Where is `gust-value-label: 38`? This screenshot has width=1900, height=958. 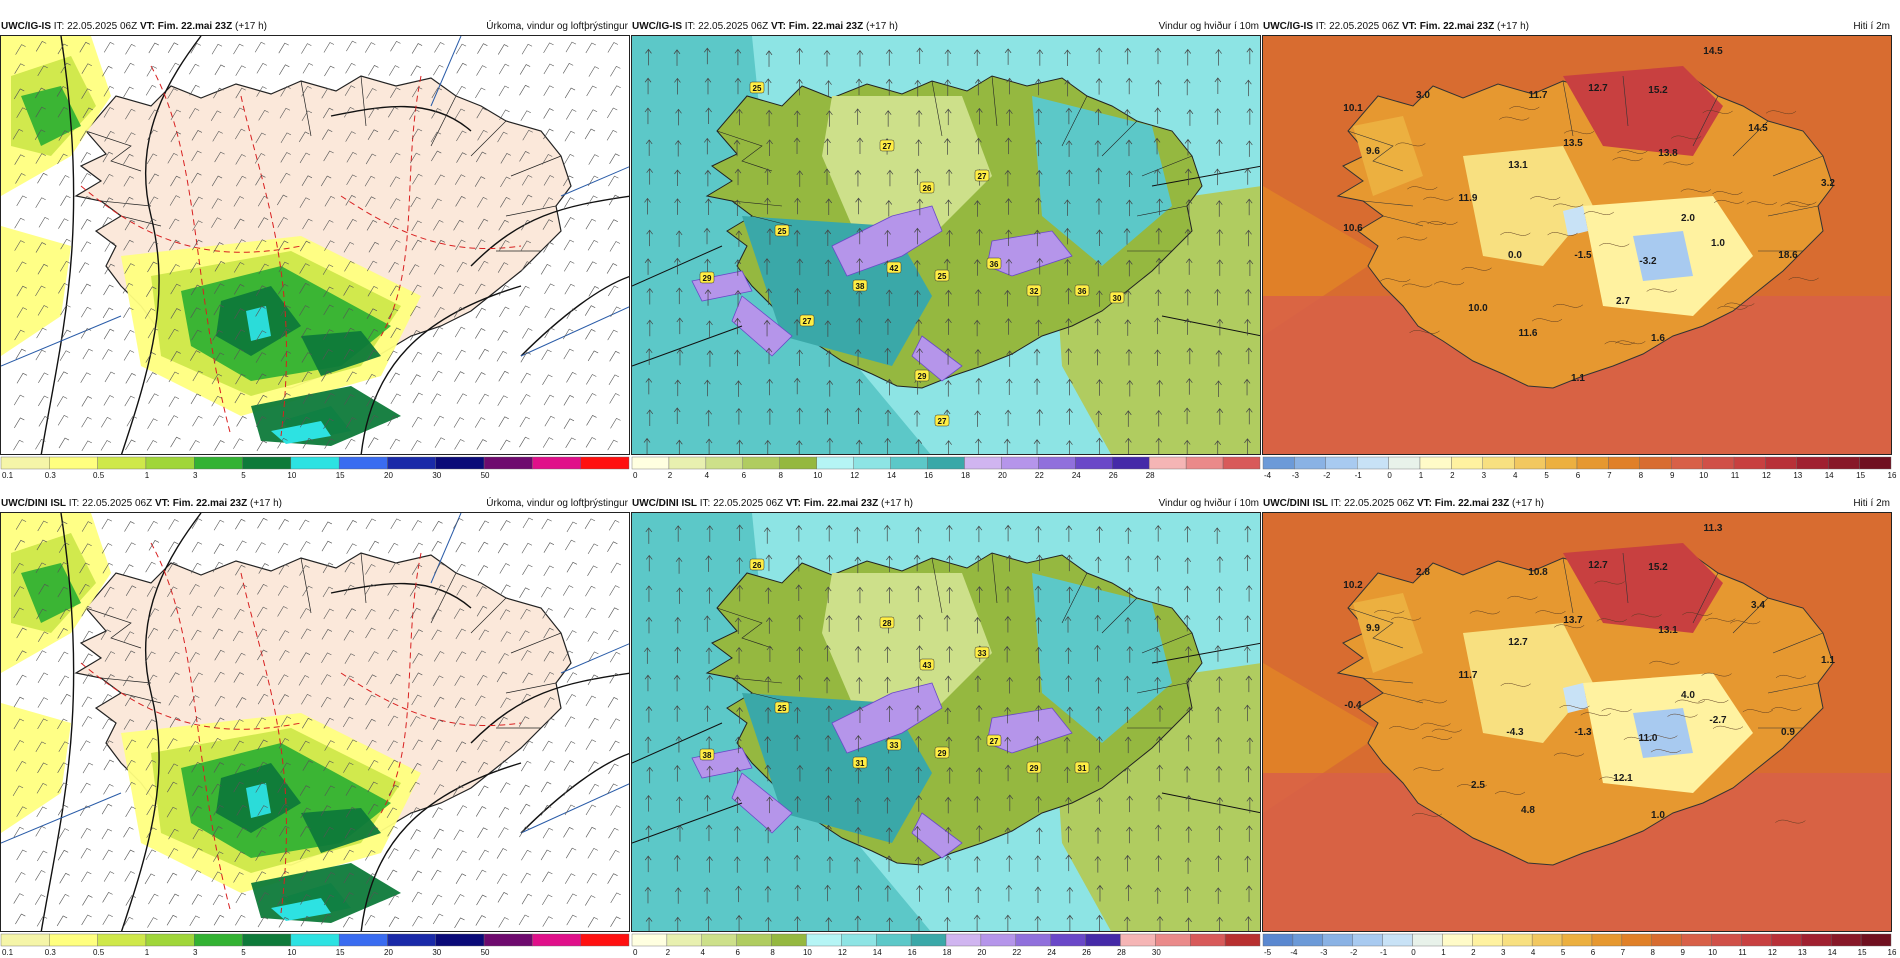
gust-value-label: 38 is located at coordinates (707, 754).